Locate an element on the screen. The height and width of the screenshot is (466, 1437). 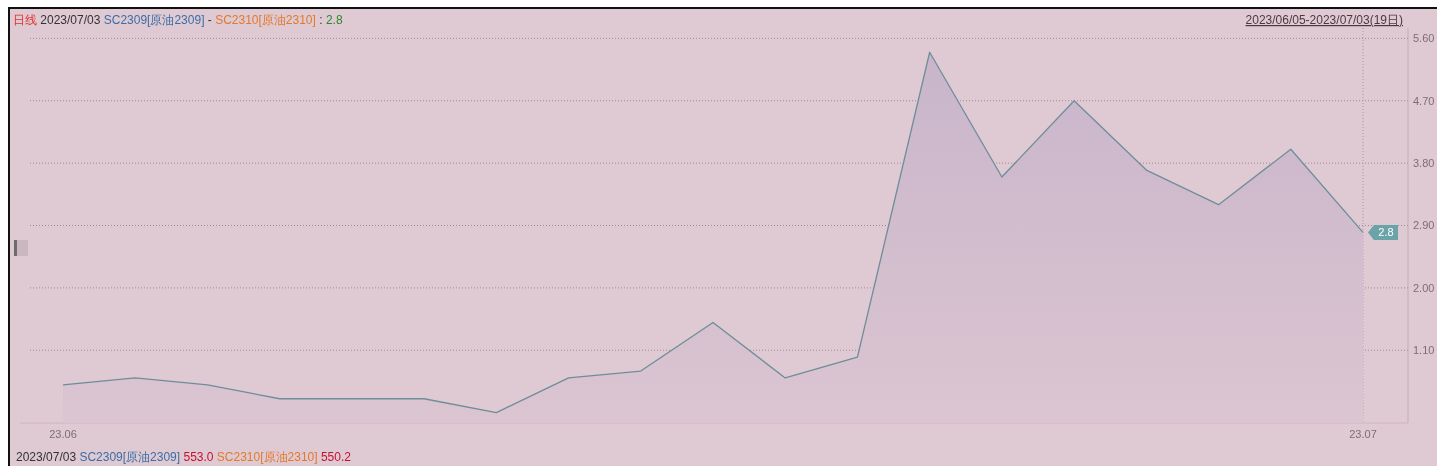
y-tick-label: 5.60 is located at coordinates (1424, 38).